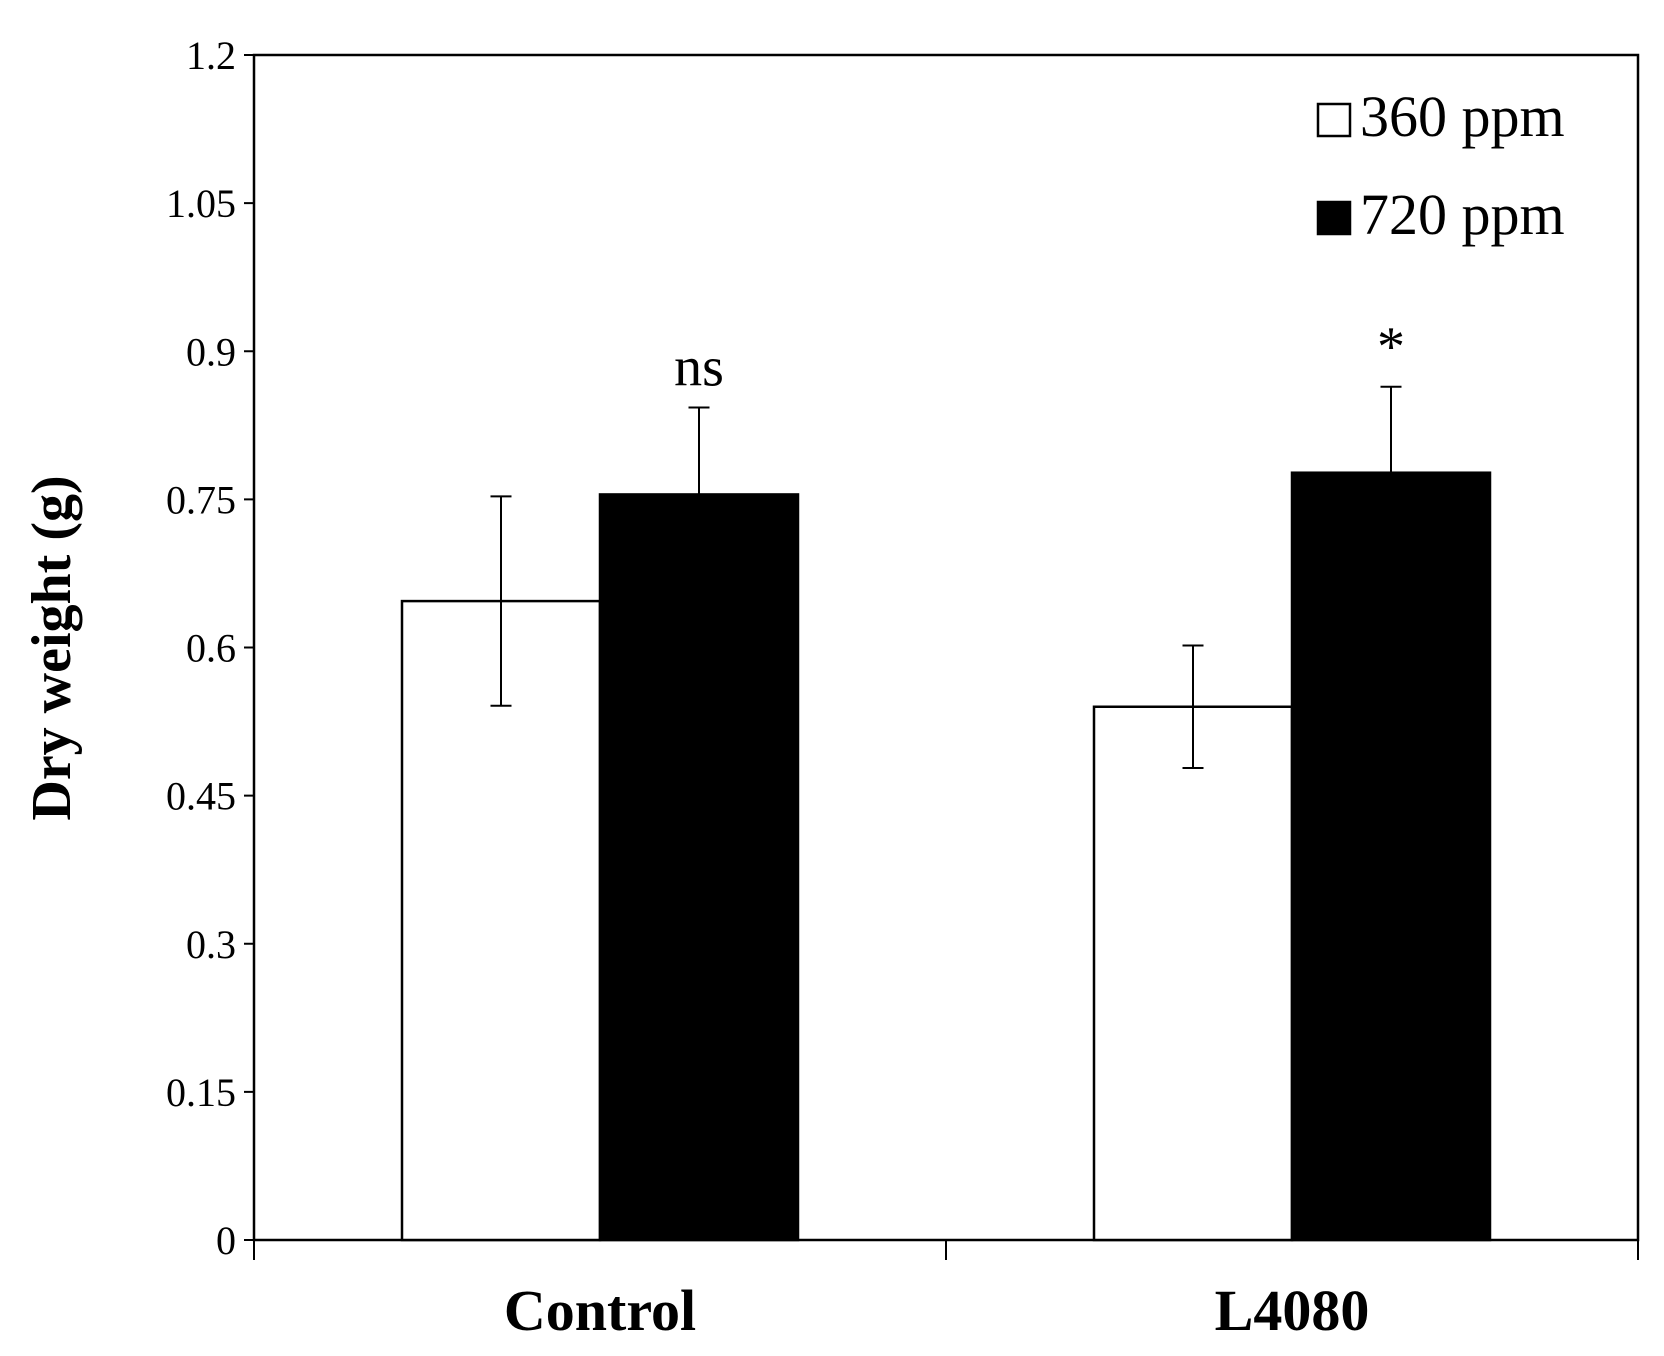 The width and height of the screenshot is (1664, 1356). Describe the element at coordinates (211, 55) in the screenshot. I see `y-tick-label: 1.2` at that location.